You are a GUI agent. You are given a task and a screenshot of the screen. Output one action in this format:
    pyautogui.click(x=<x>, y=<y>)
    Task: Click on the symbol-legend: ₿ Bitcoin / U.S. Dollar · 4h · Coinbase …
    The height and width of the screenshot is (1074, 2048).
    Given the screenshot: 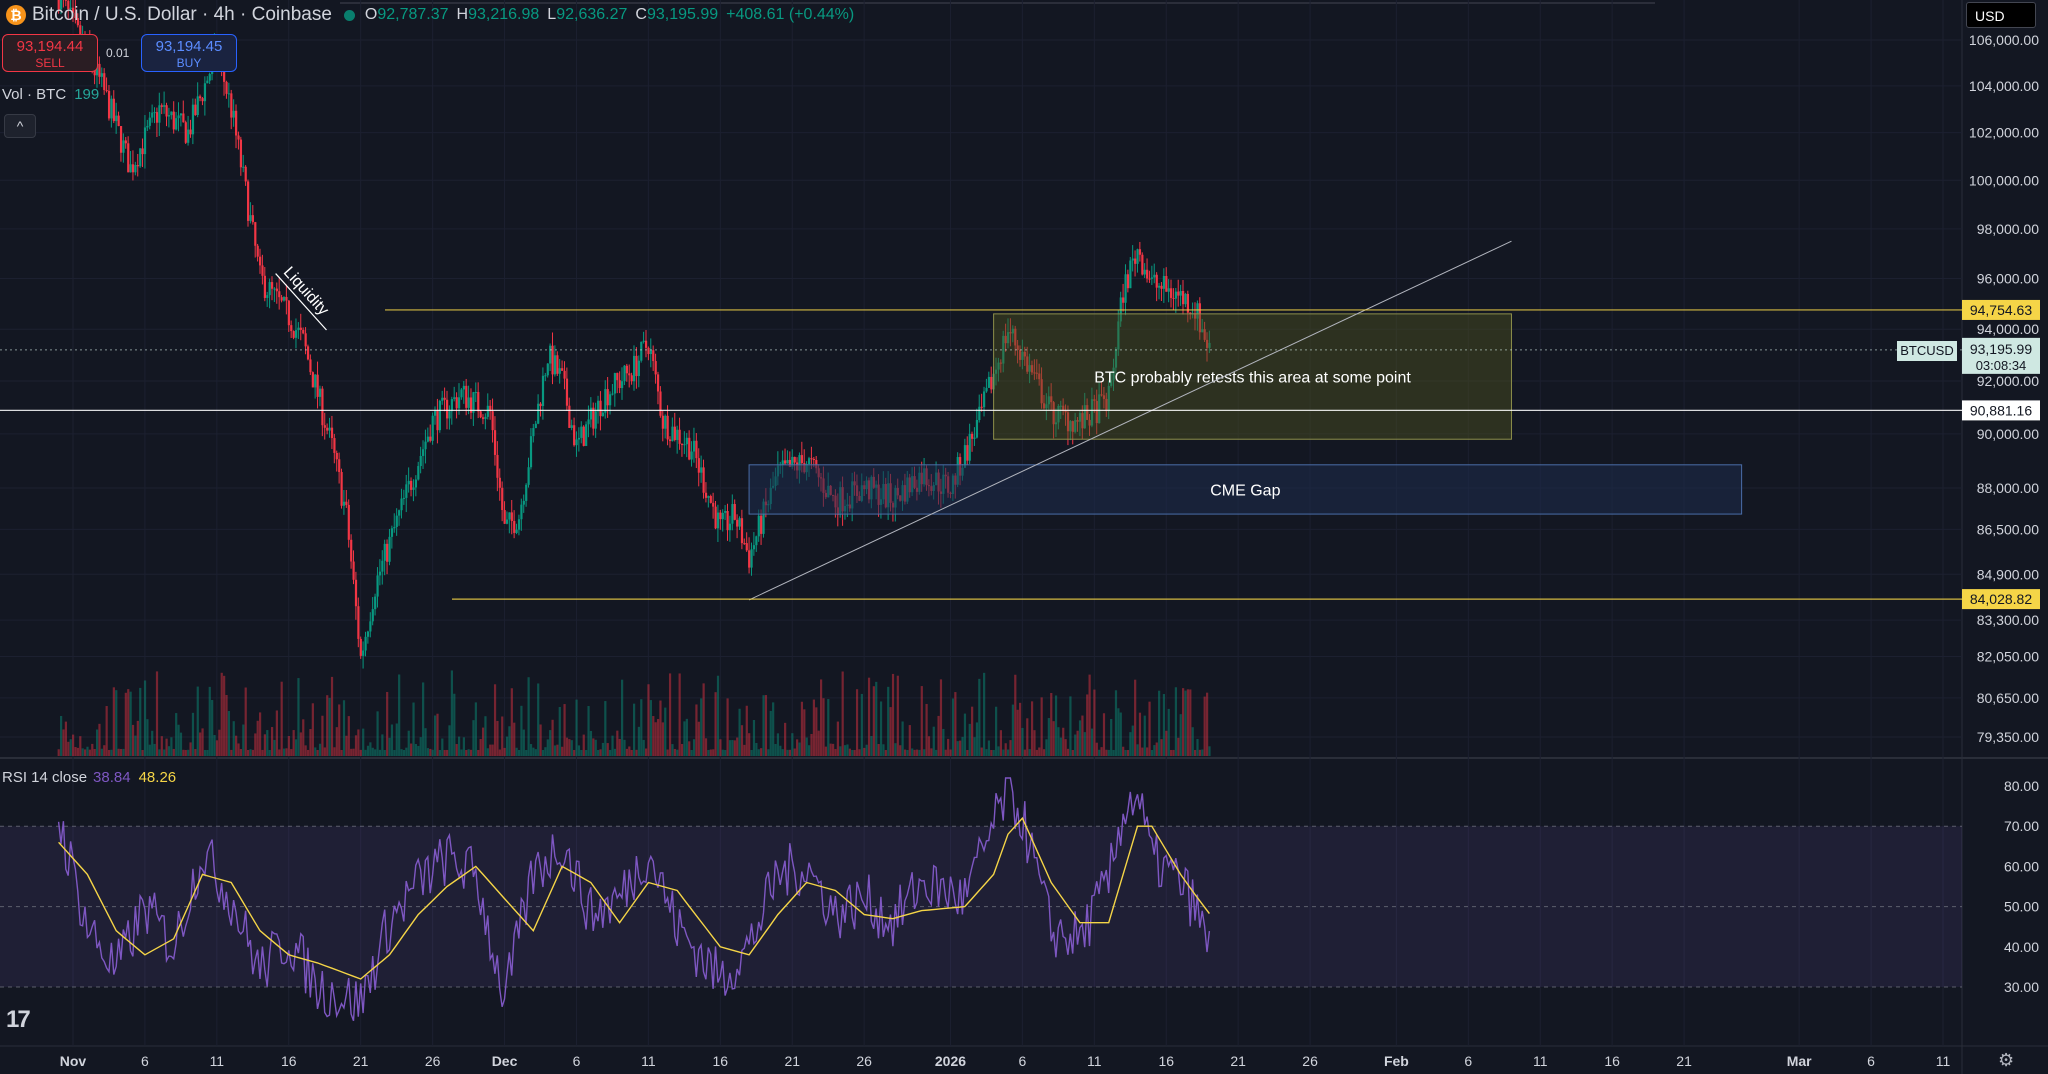 What is the action you would take?
    pyautogui.click(x=431, y=15)
    